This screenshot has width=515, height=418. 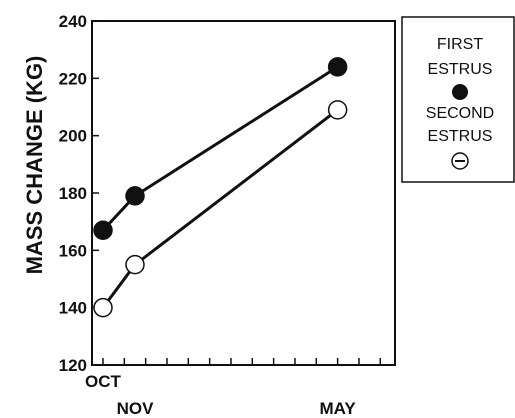 I want to click on y-tick-label: 160, so click(x=73, y=250).